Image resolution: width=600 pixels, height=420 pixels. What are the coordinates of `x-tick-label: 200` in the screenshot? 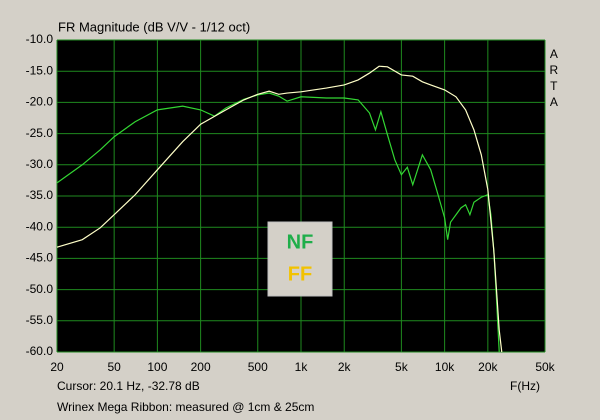 It's located at (201, 367).